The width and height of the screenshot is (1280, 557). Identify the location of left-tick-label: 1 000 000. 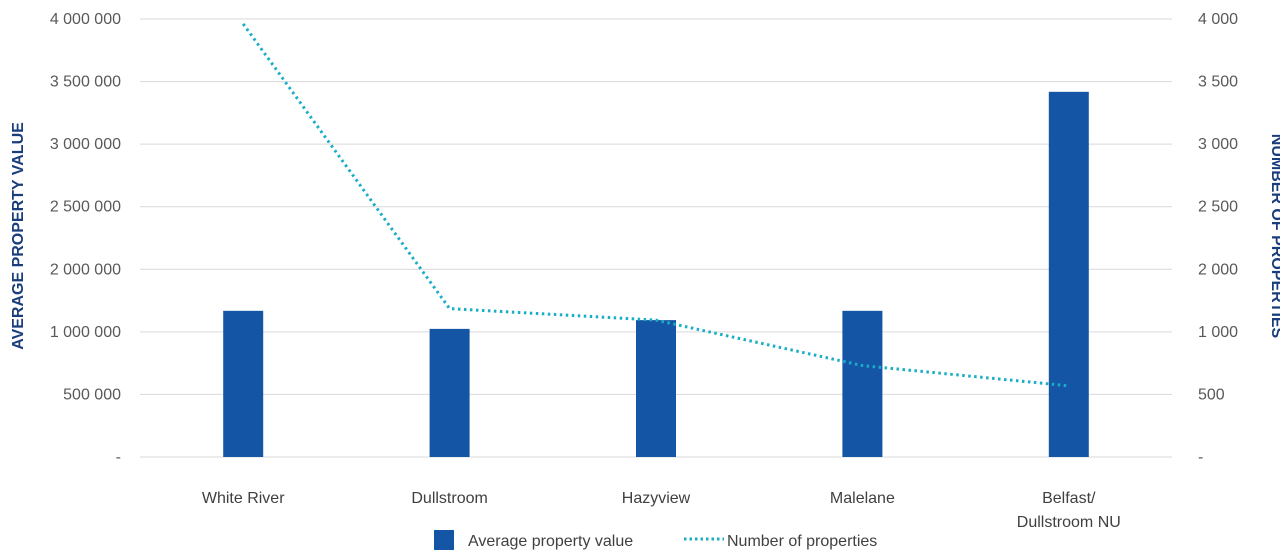
(85, 332).